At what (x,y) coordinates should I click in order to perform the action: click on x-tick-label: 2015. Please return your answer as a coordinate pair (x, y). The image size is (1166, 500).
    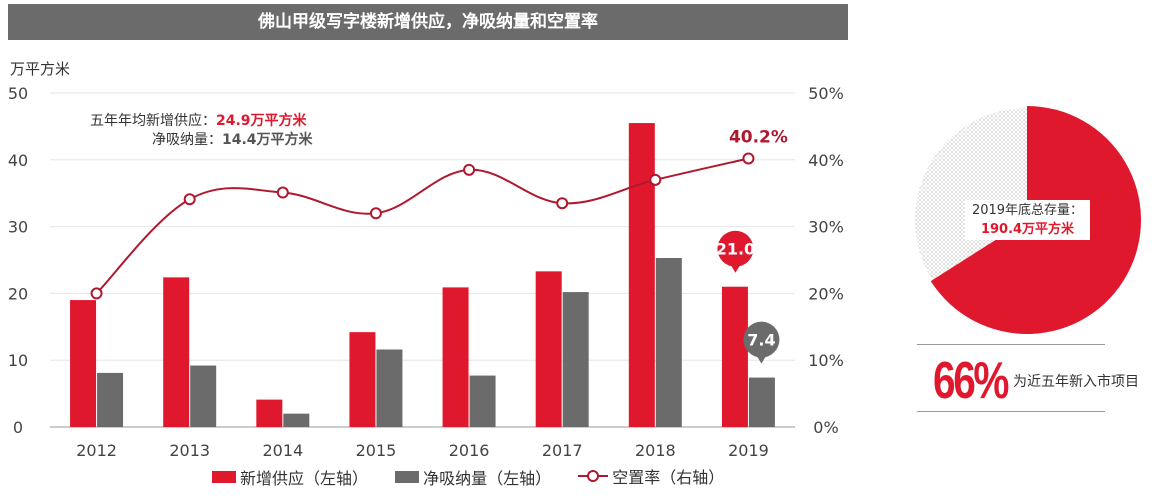
    Looking at the image, I should click on (376, 450).